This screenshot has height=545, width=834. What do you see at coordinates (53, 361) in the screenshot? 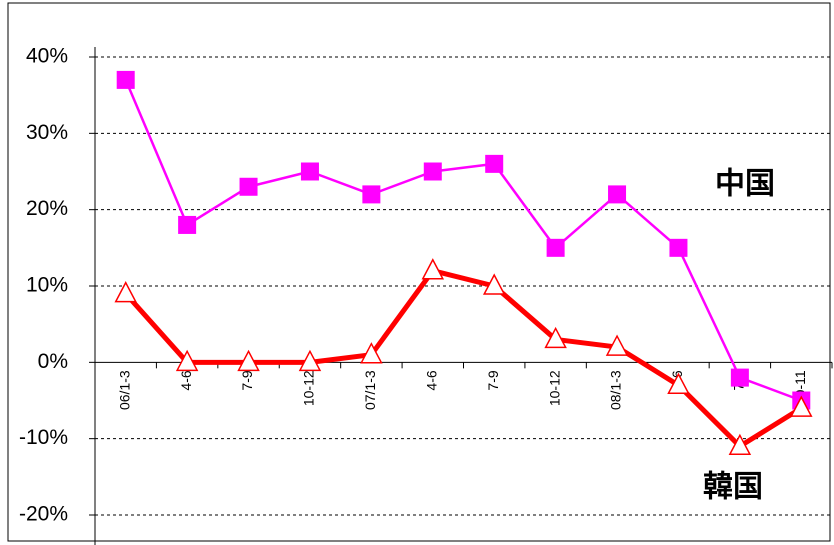
I see `y-tick-label: 0%` at bounding box center [53, 361].